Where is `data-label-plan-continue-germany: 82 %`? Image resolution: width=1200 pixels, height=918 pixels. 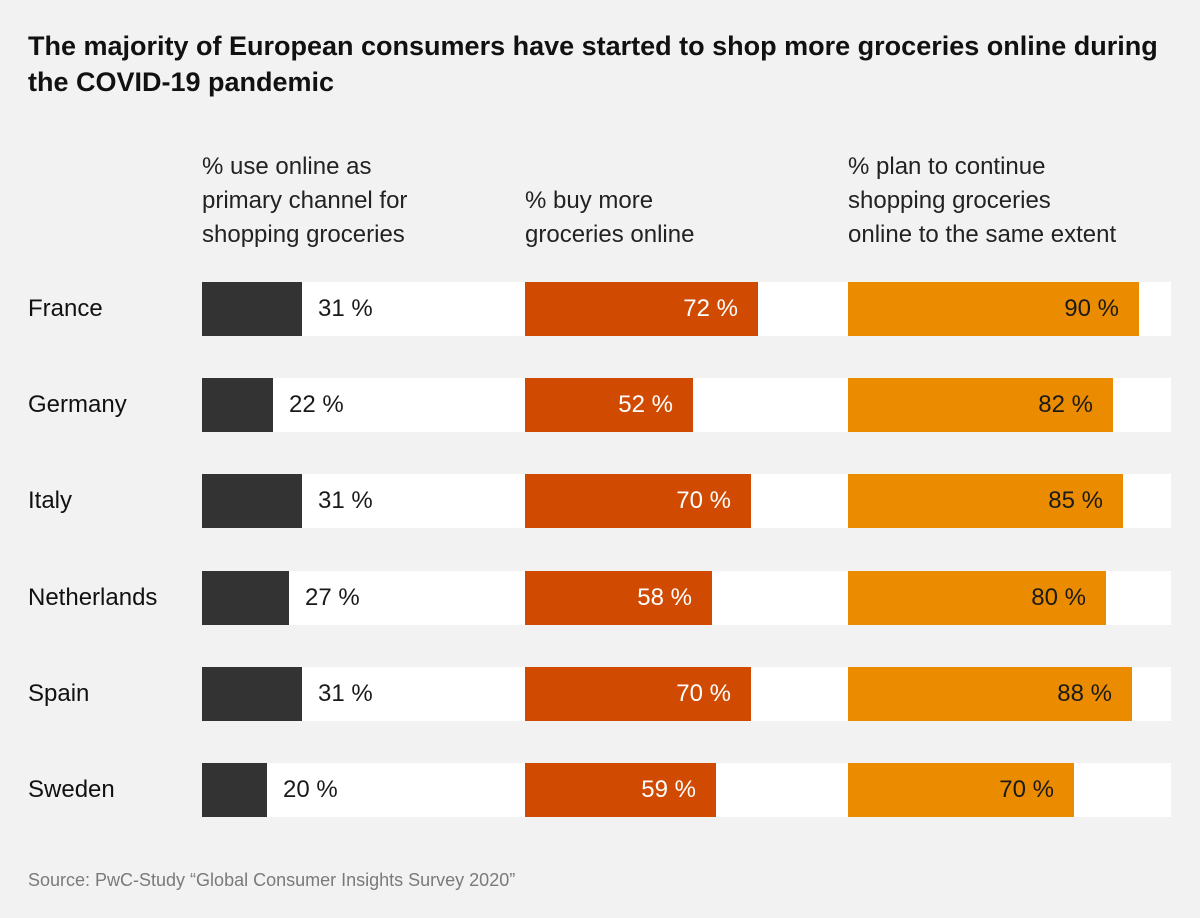
data-label-plan-continue-germany: 82 % is located at coordinates (1065, 404).